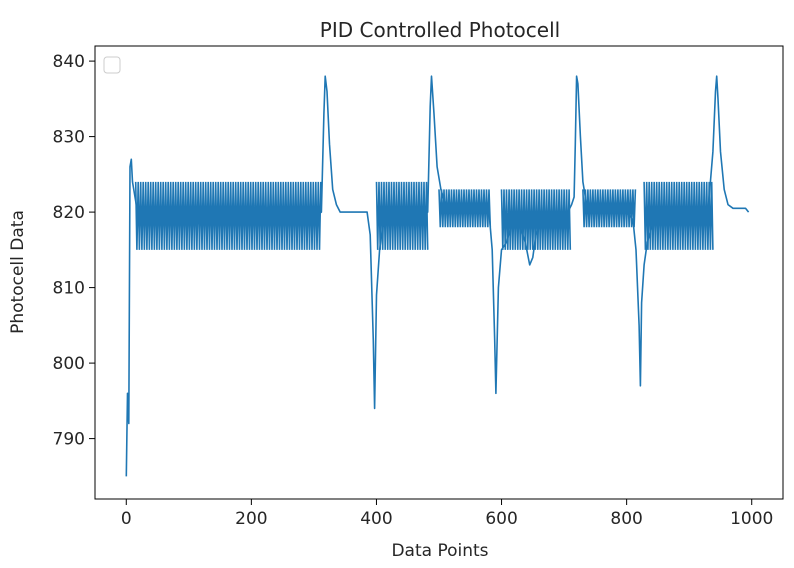  I want to click on x-axis-label: Data Points, so click(439, 551).